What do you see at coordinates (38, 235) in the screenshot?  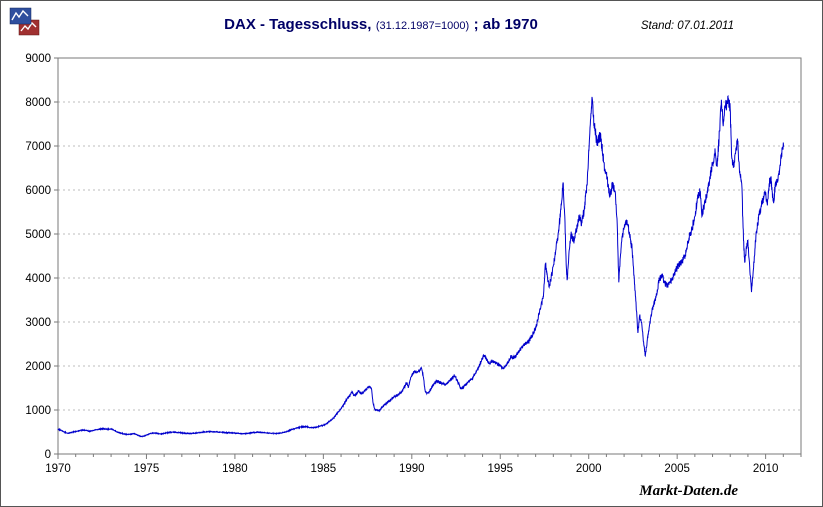 I see `y-axis-tick-label: 5000` at bounding box center [38, 235].